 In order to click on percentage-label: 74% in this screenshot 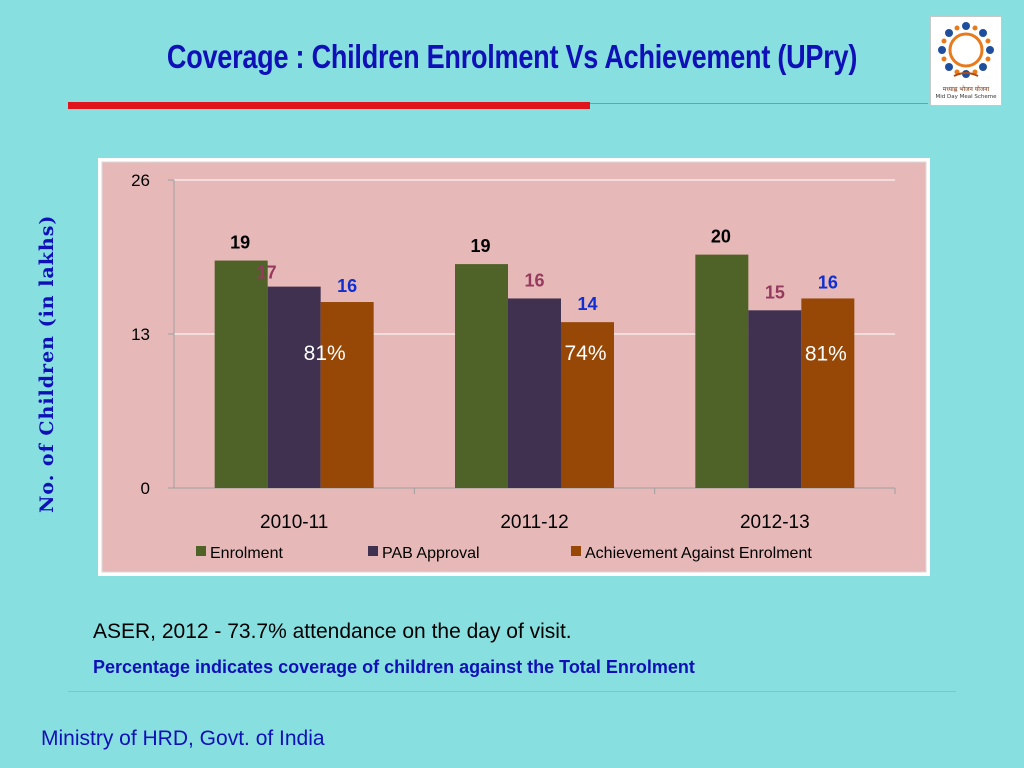, I will do `click(585, 353)`.